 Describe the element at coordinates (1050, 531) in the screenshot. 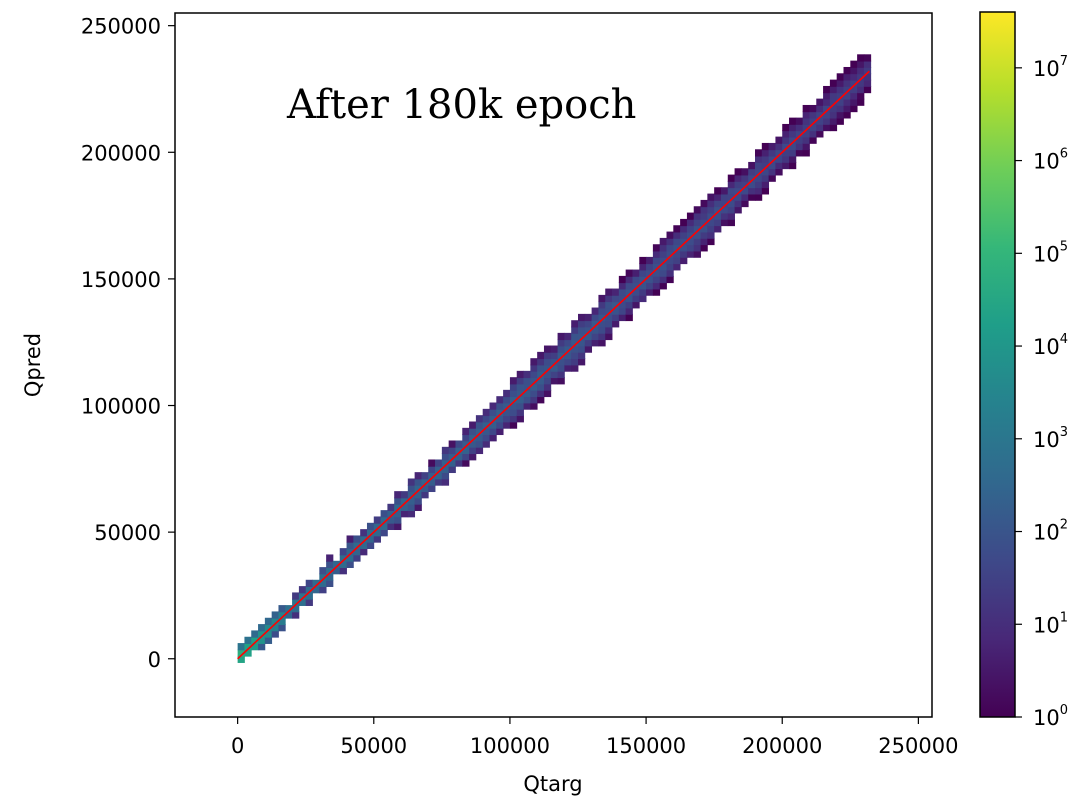

I see `colorbar-tick-label: 102` at that location.